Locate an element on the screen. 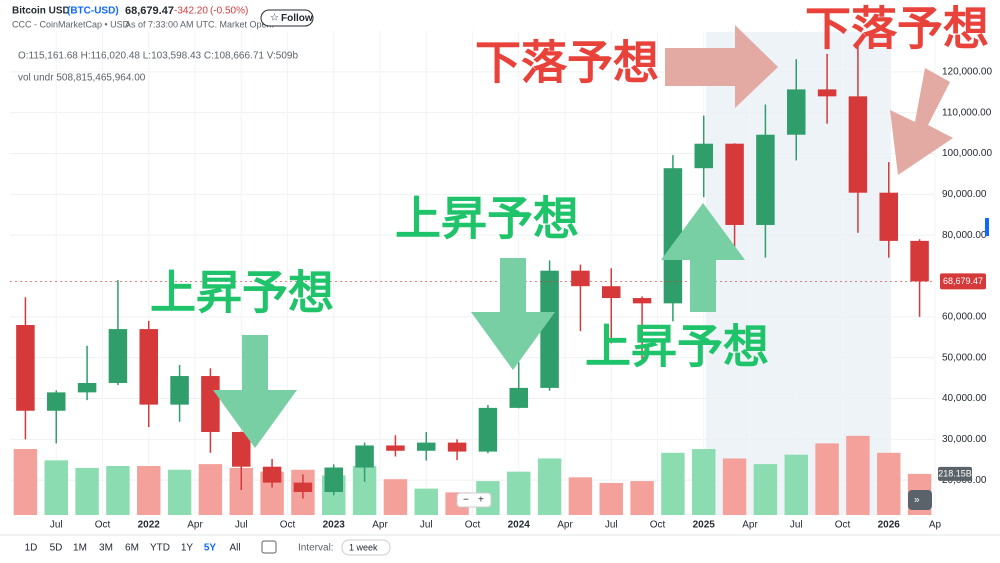 The width and height of the screenshot is (1000, 563). range-button: 6M is located at coordinates (132, 548).